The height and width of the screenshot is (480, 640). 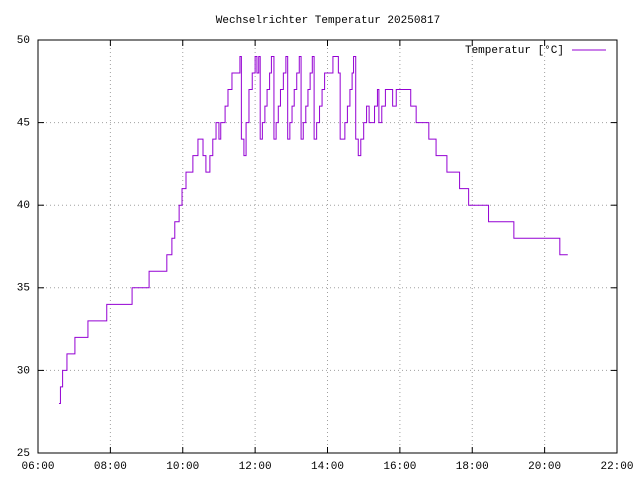 What do you see at coordinates (327, 467) in the screenshot?
I see `x-tick-label: 14:00` at bounding box center [327, 467].